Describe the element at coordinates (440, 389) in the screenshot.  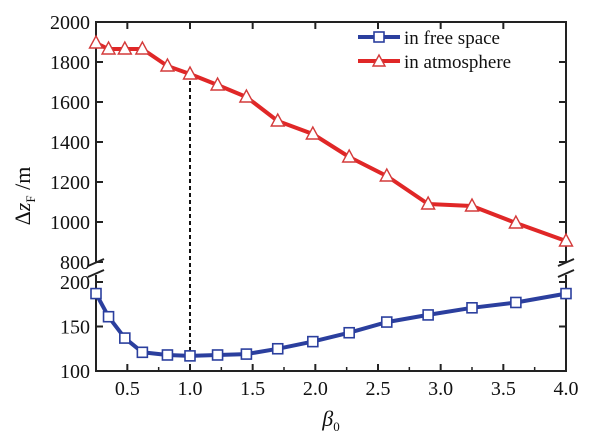
I see `x-tick-label: 3.0` at that location.